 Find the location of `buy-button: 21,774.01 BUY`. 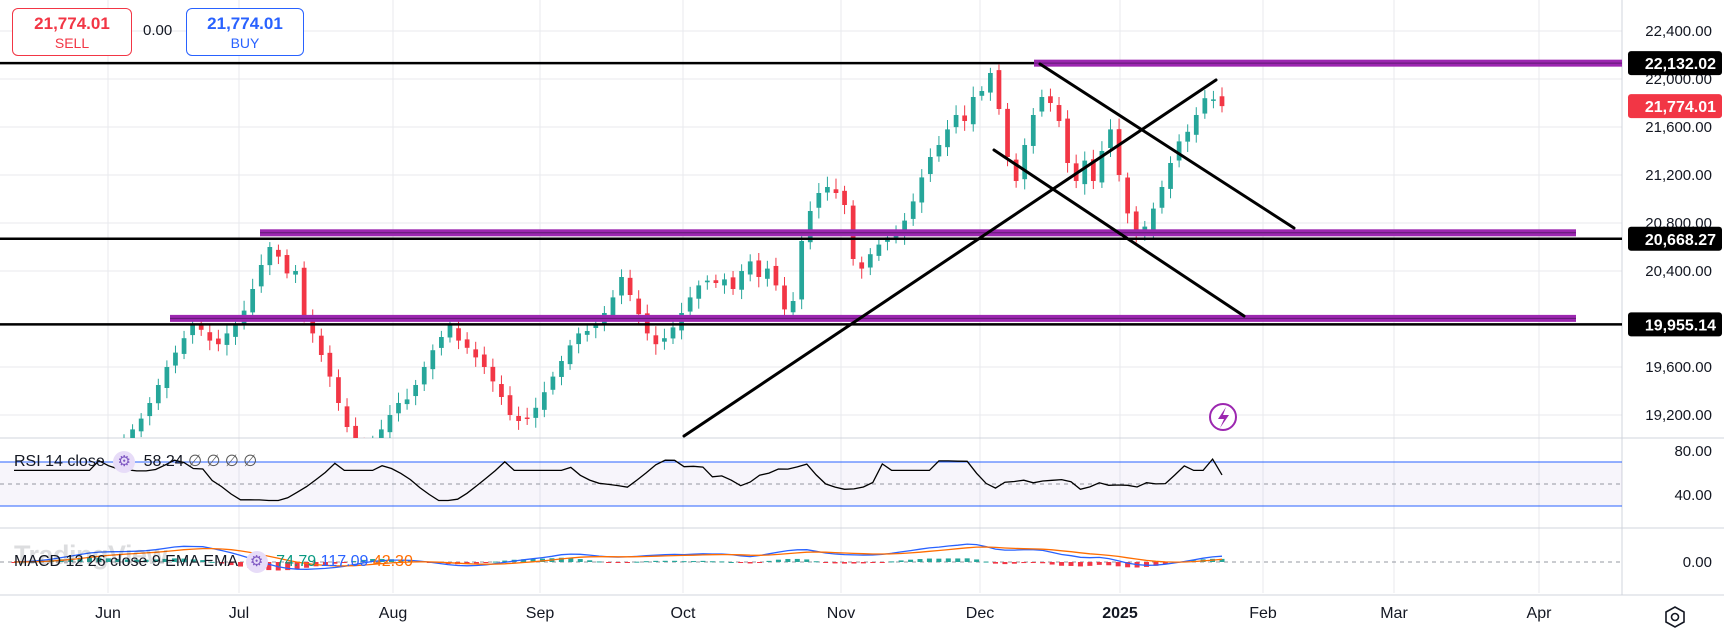

buy-button: 21,774.01 BUY is located at coordinates (245, 32).